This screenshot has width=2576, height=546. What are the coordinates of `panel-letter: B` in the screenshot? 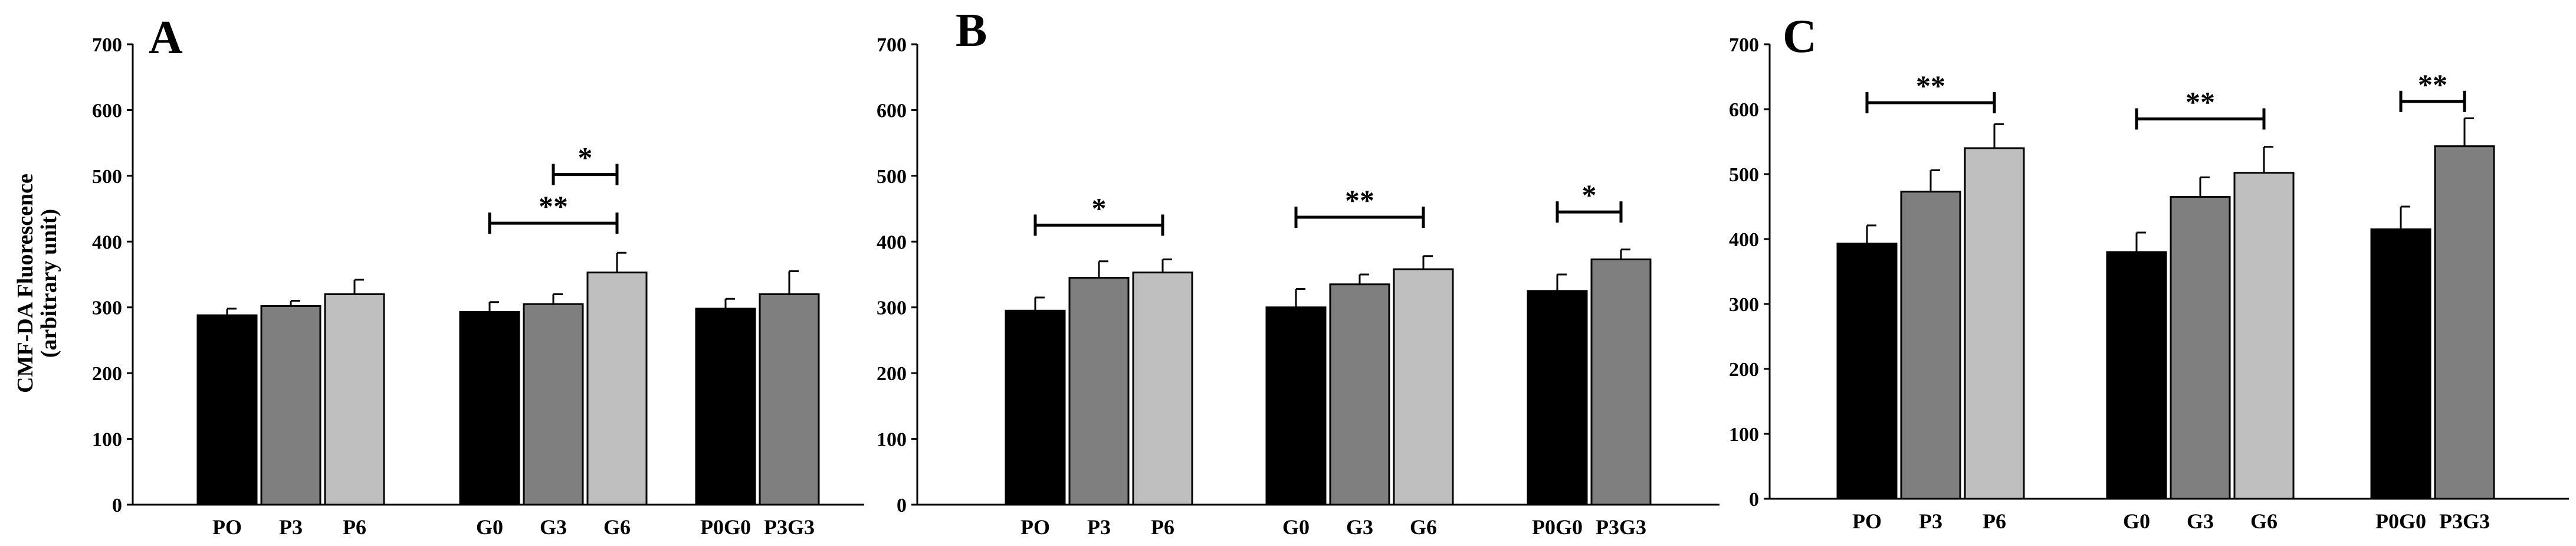 It's located at (971, 31).